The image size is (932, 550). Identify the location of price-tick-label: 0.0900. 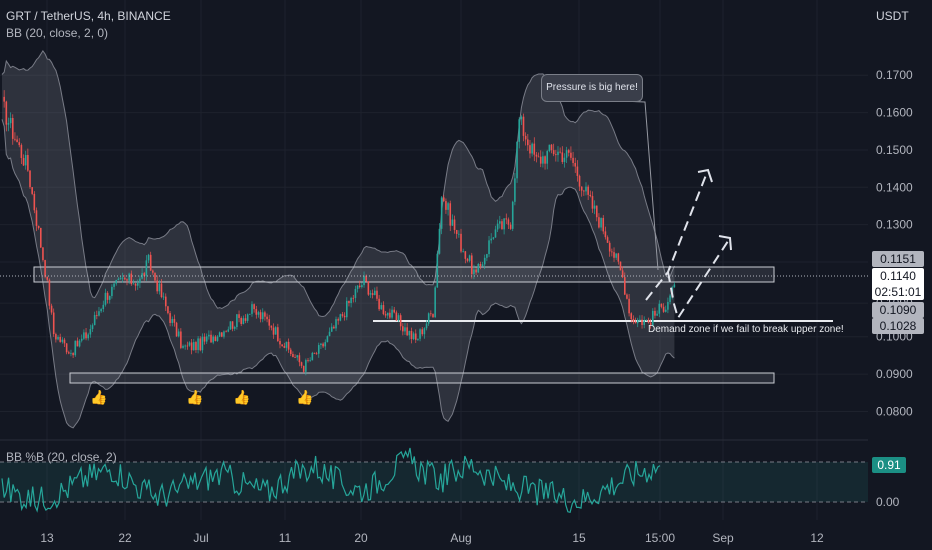
(894, 374).